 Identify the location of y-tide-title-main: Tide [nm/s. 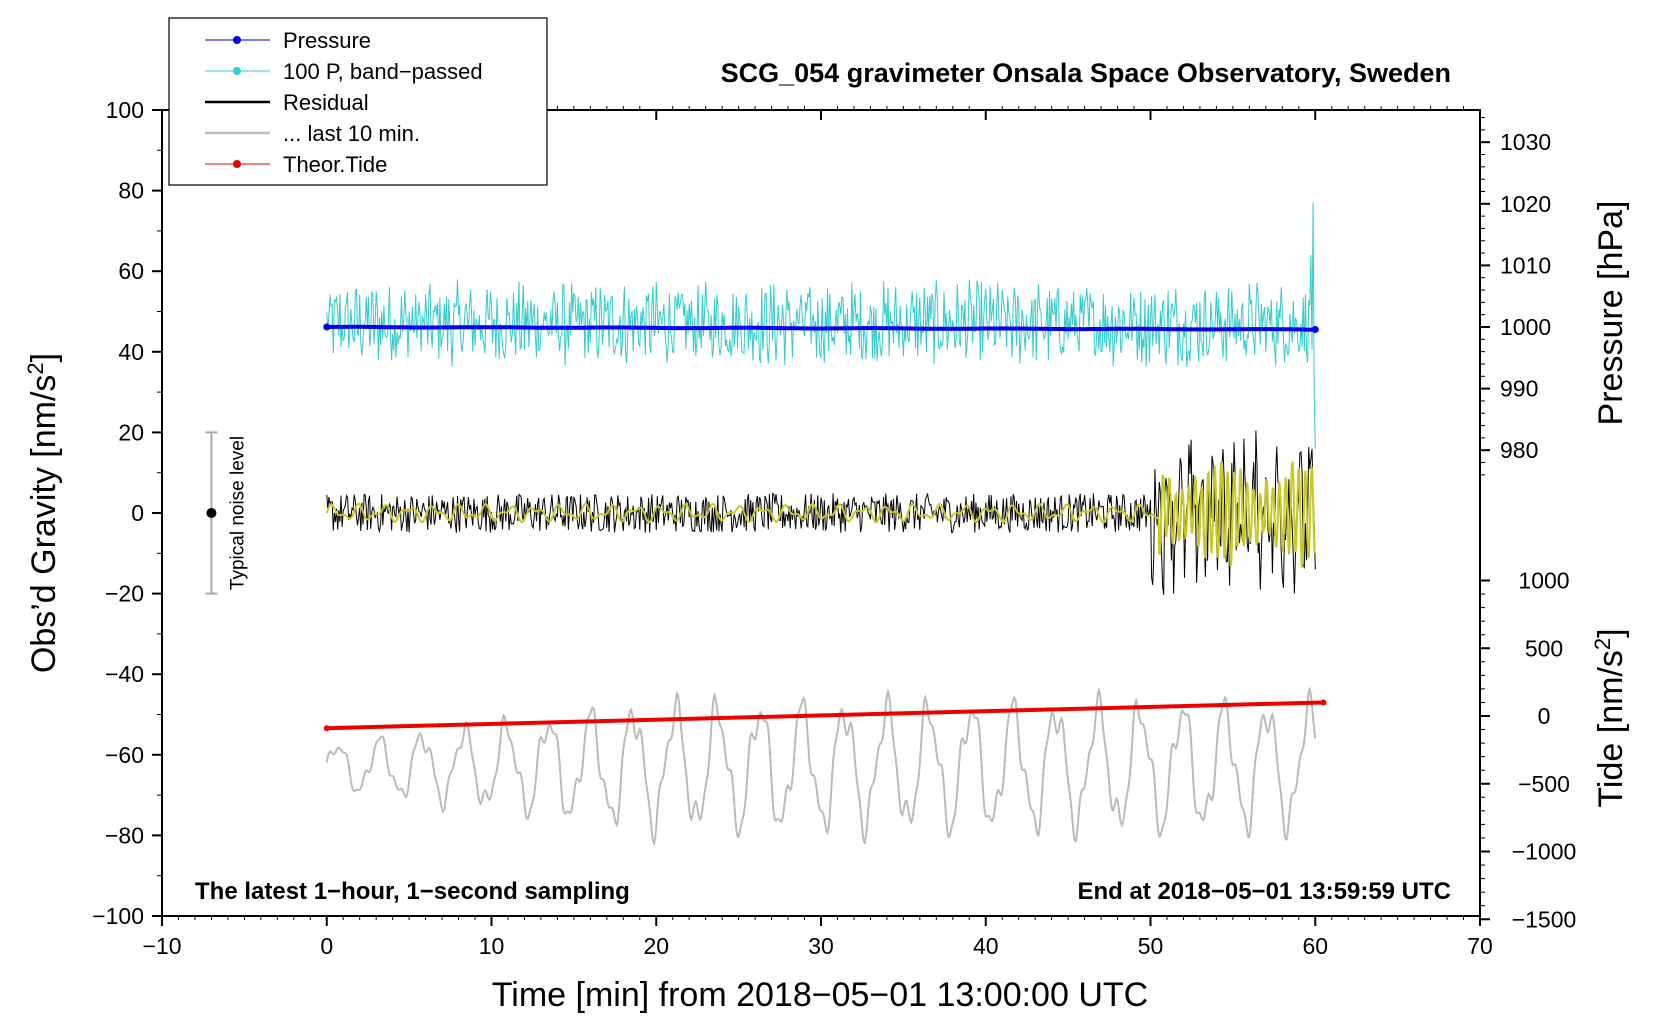
(1611, 728).